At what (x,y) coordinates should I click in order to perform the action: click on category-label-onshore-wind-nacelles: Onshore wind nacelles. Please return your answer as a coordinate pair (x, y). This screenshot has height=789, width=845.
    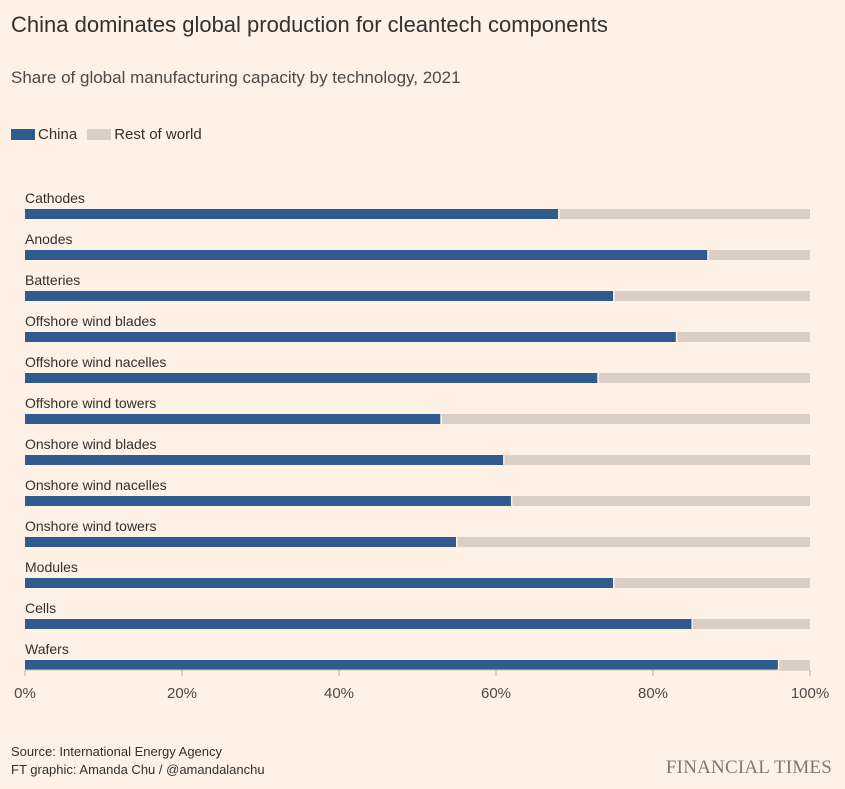
    Looking at the image, I should click on (96, 485).